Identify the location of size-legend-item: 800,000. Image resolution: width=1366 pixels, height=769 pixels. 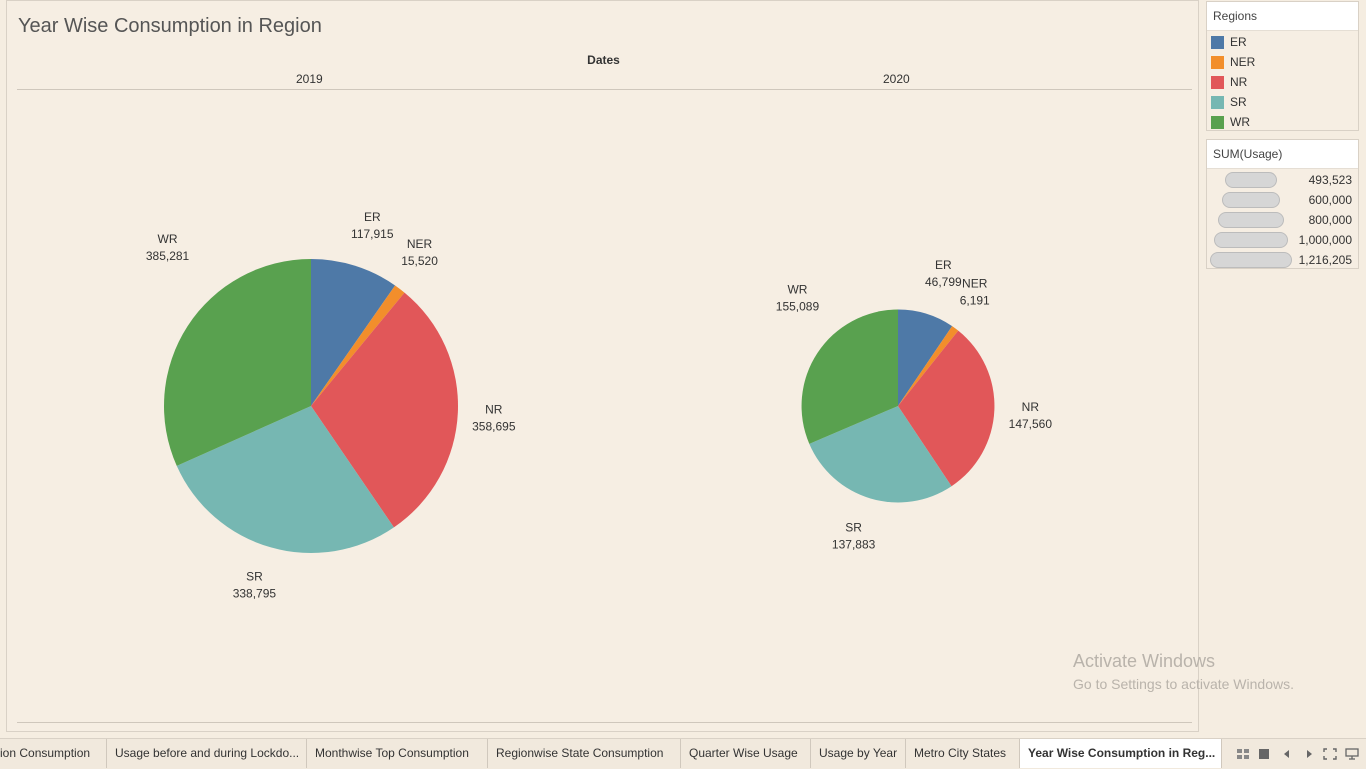
(1282, 220).